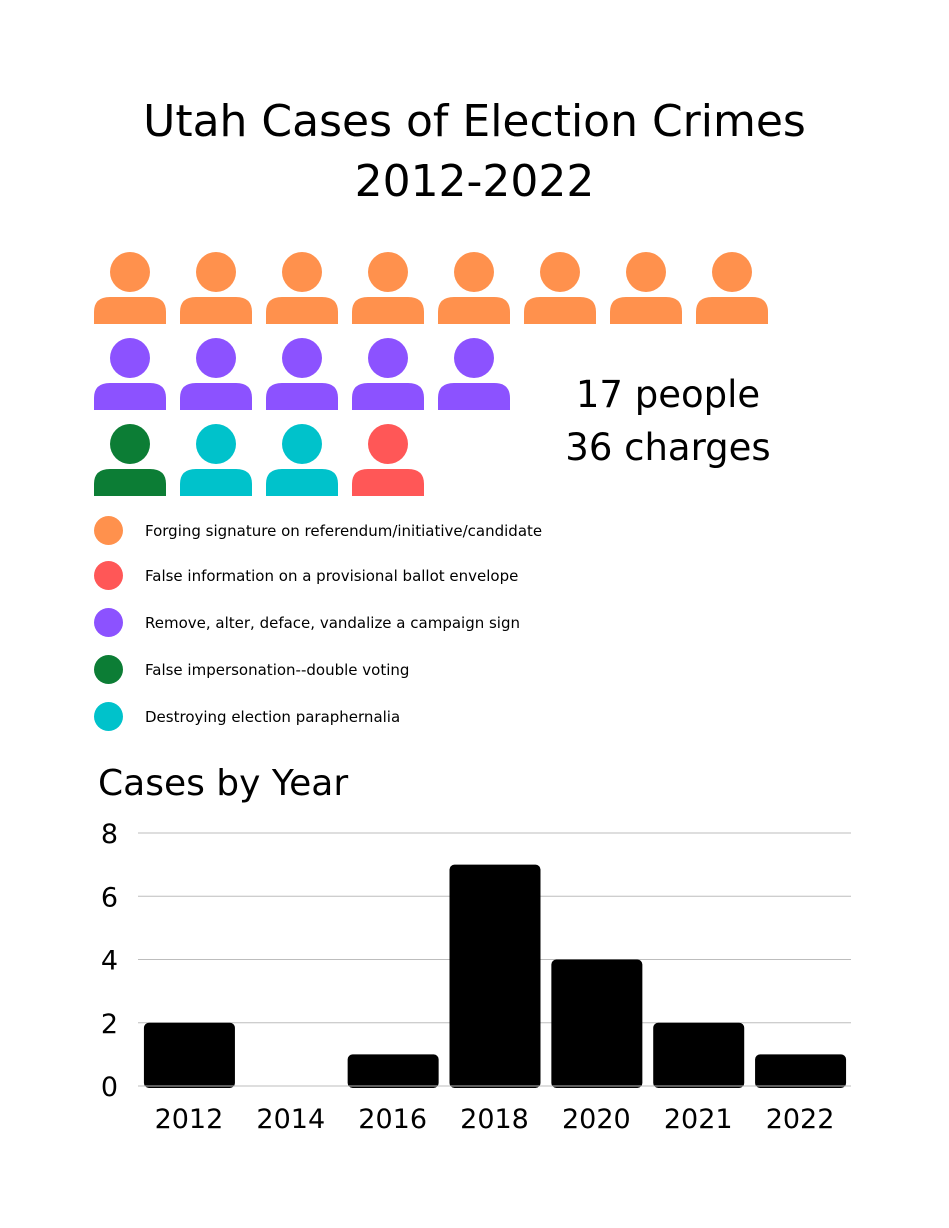 This screenshot has width=949, height=1228. Describe the element at coordinates (668, 447) in the screenshot. I see `charges-count: 36 charges` at that location.